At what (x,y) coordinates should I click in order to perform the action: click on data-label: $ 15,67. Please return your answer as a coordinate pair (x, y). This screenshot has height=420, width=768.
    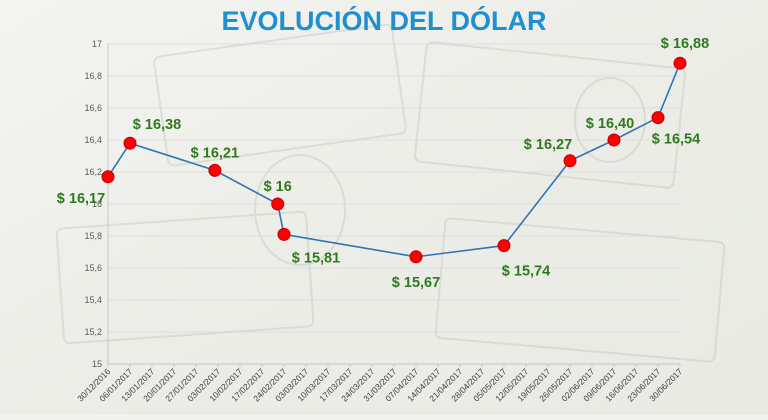
    Looking at the image, I should click on (416, 283).